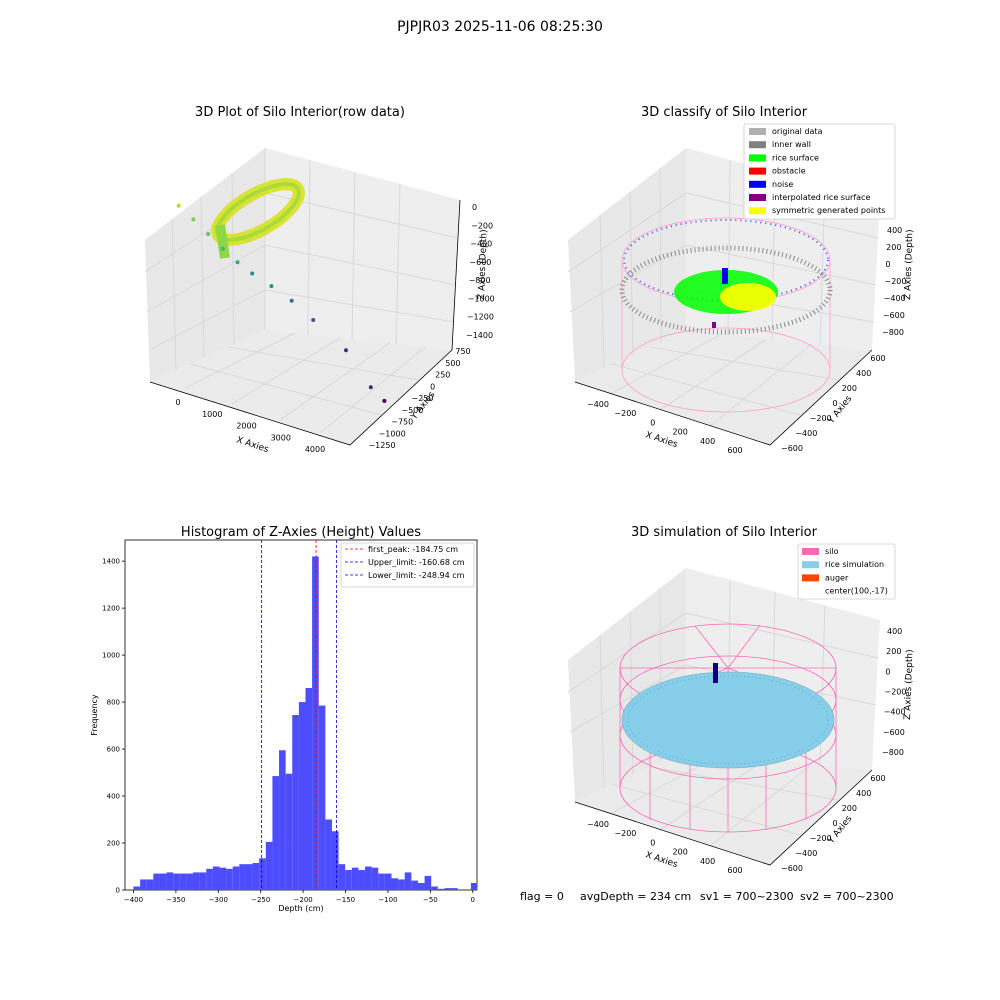 The image size is (1000, 1000). What do you see at coordinates (856, 591) in the screenshot?
I see `legend-label: center(100,-17)` at bounding box center [856, 591].